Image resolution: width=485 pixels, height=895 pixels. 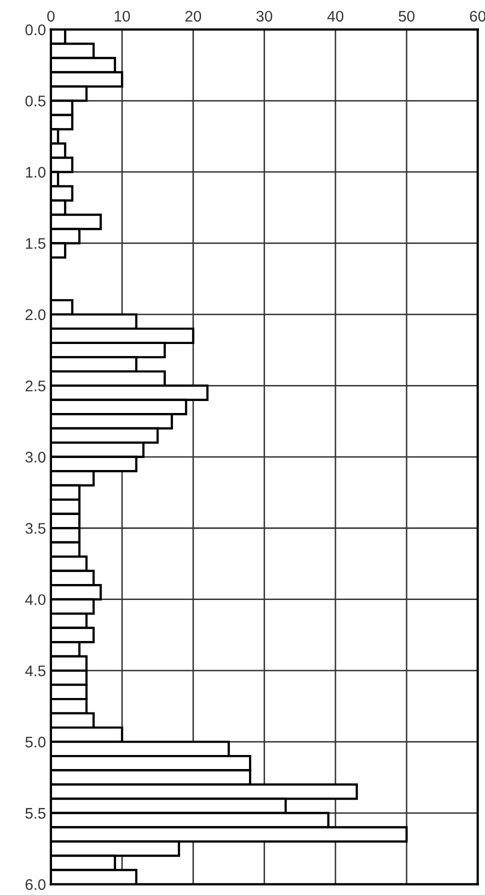 I want to click on y-tick-label: 3.0, so click(x=35, y=457).